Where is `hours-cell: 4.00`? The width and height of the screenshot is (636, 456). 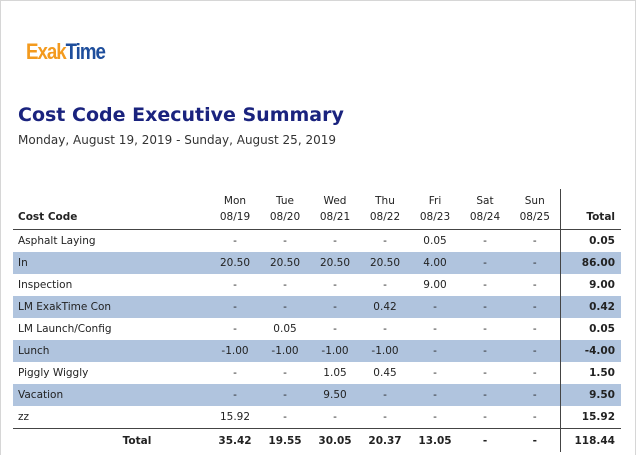
hours-cell: 4.00 is located at coordinates (435, 263).